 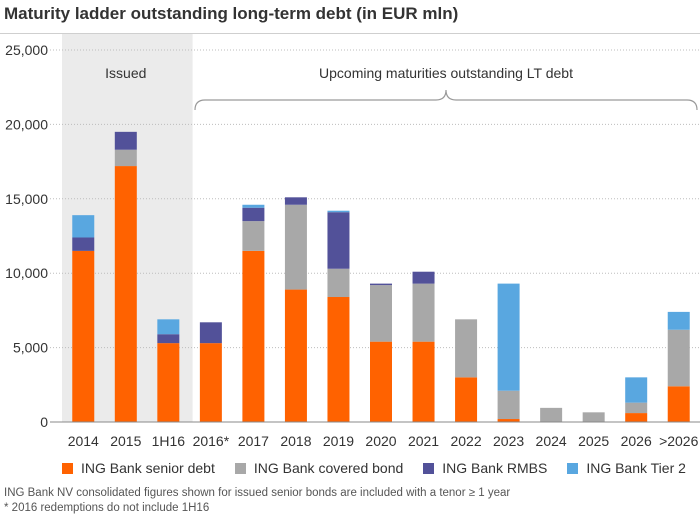 What do you see at coordinates (125, 73) in the screenshot?
I see `annotation-issued: Issued` at bounding box center [125, 73].